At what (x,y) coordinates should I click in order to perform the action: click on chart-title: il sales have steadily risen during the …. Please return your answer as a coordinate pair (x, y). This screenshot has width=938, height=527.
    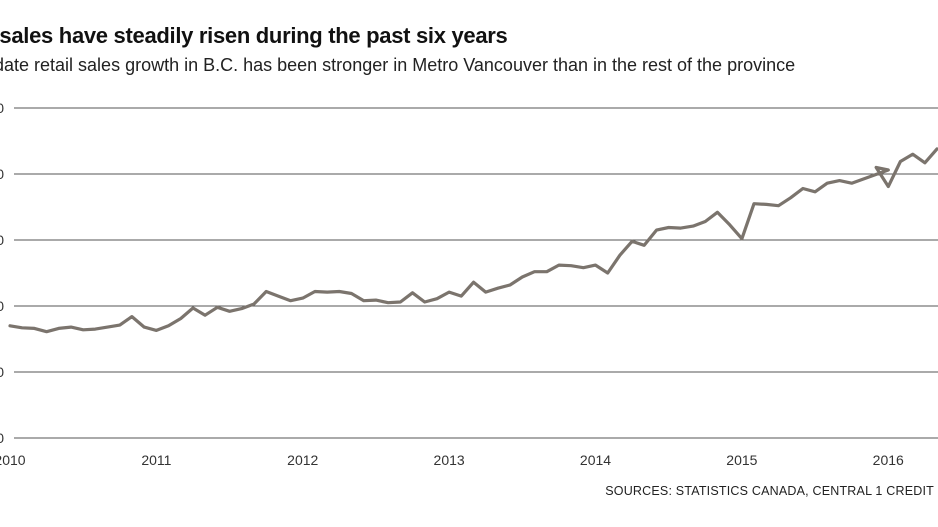
    Looking at the image, I should click on (254, 35).